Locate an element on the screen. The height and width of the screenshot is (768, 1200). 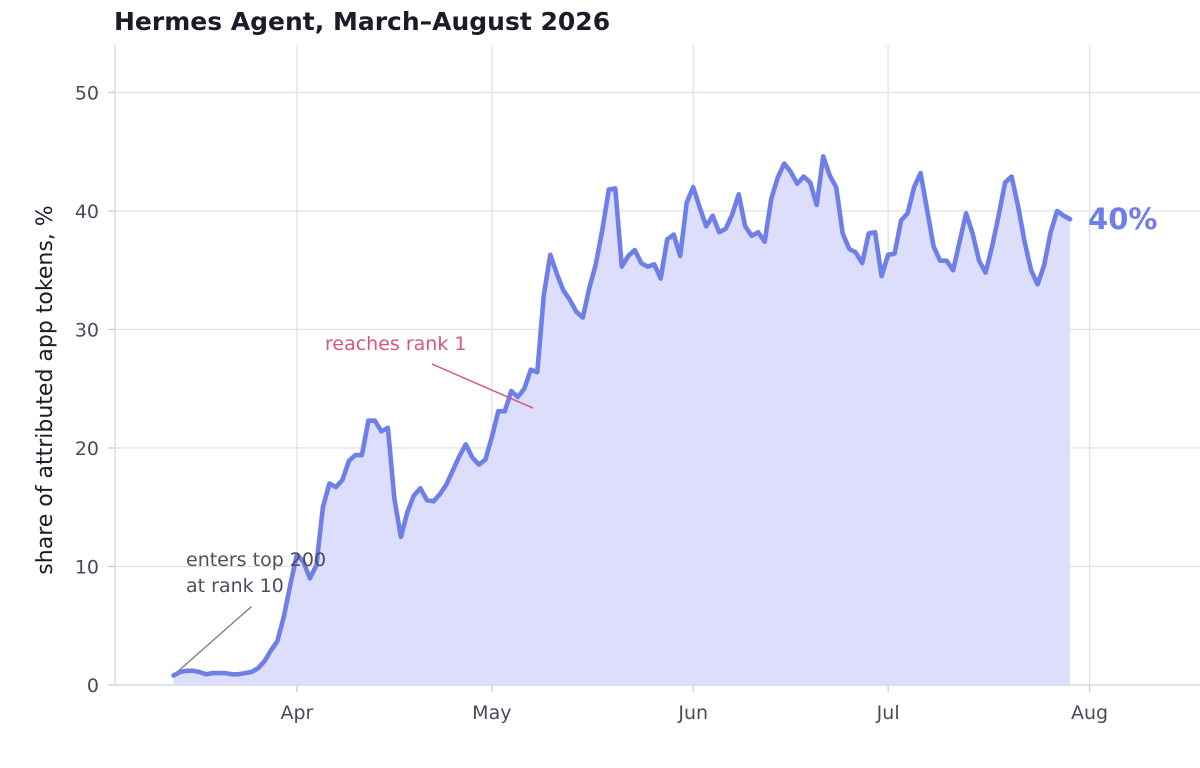
chart-title: Hermes Agent, March–August 2026 is located at coordinates (362, 21).